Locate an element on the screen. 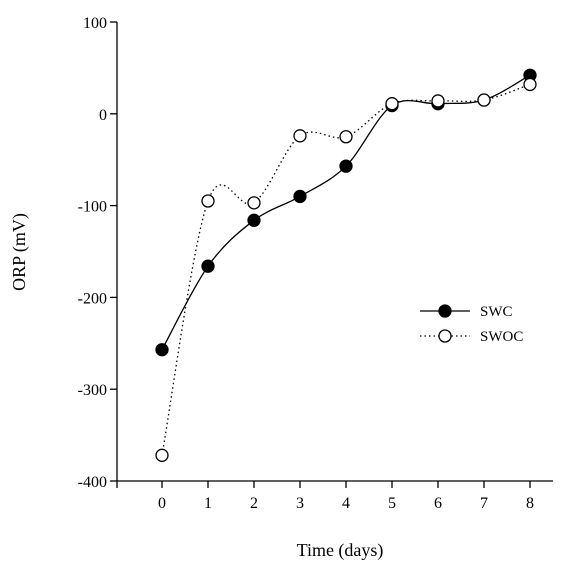  legend-marker-swoc is located at coordinates (445, 336).